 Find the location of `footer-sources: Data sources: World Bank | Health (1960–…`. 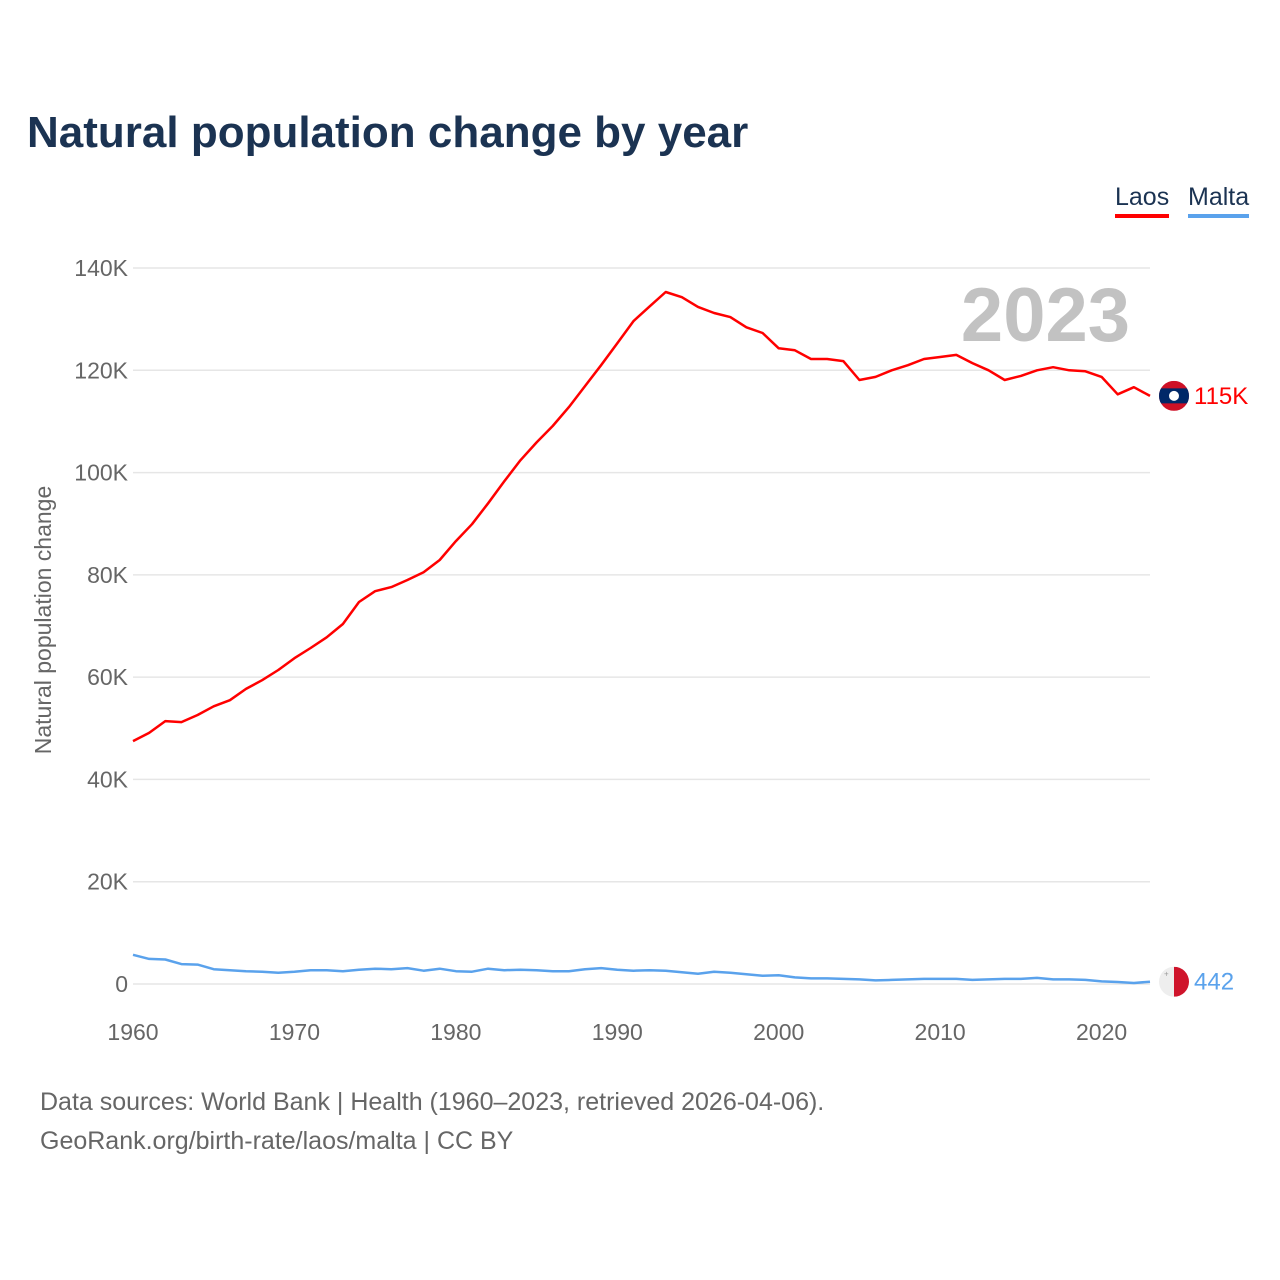

footer-sources: Data sources: World Bank | Health (1960–… is located at coordinates (432, 1102).